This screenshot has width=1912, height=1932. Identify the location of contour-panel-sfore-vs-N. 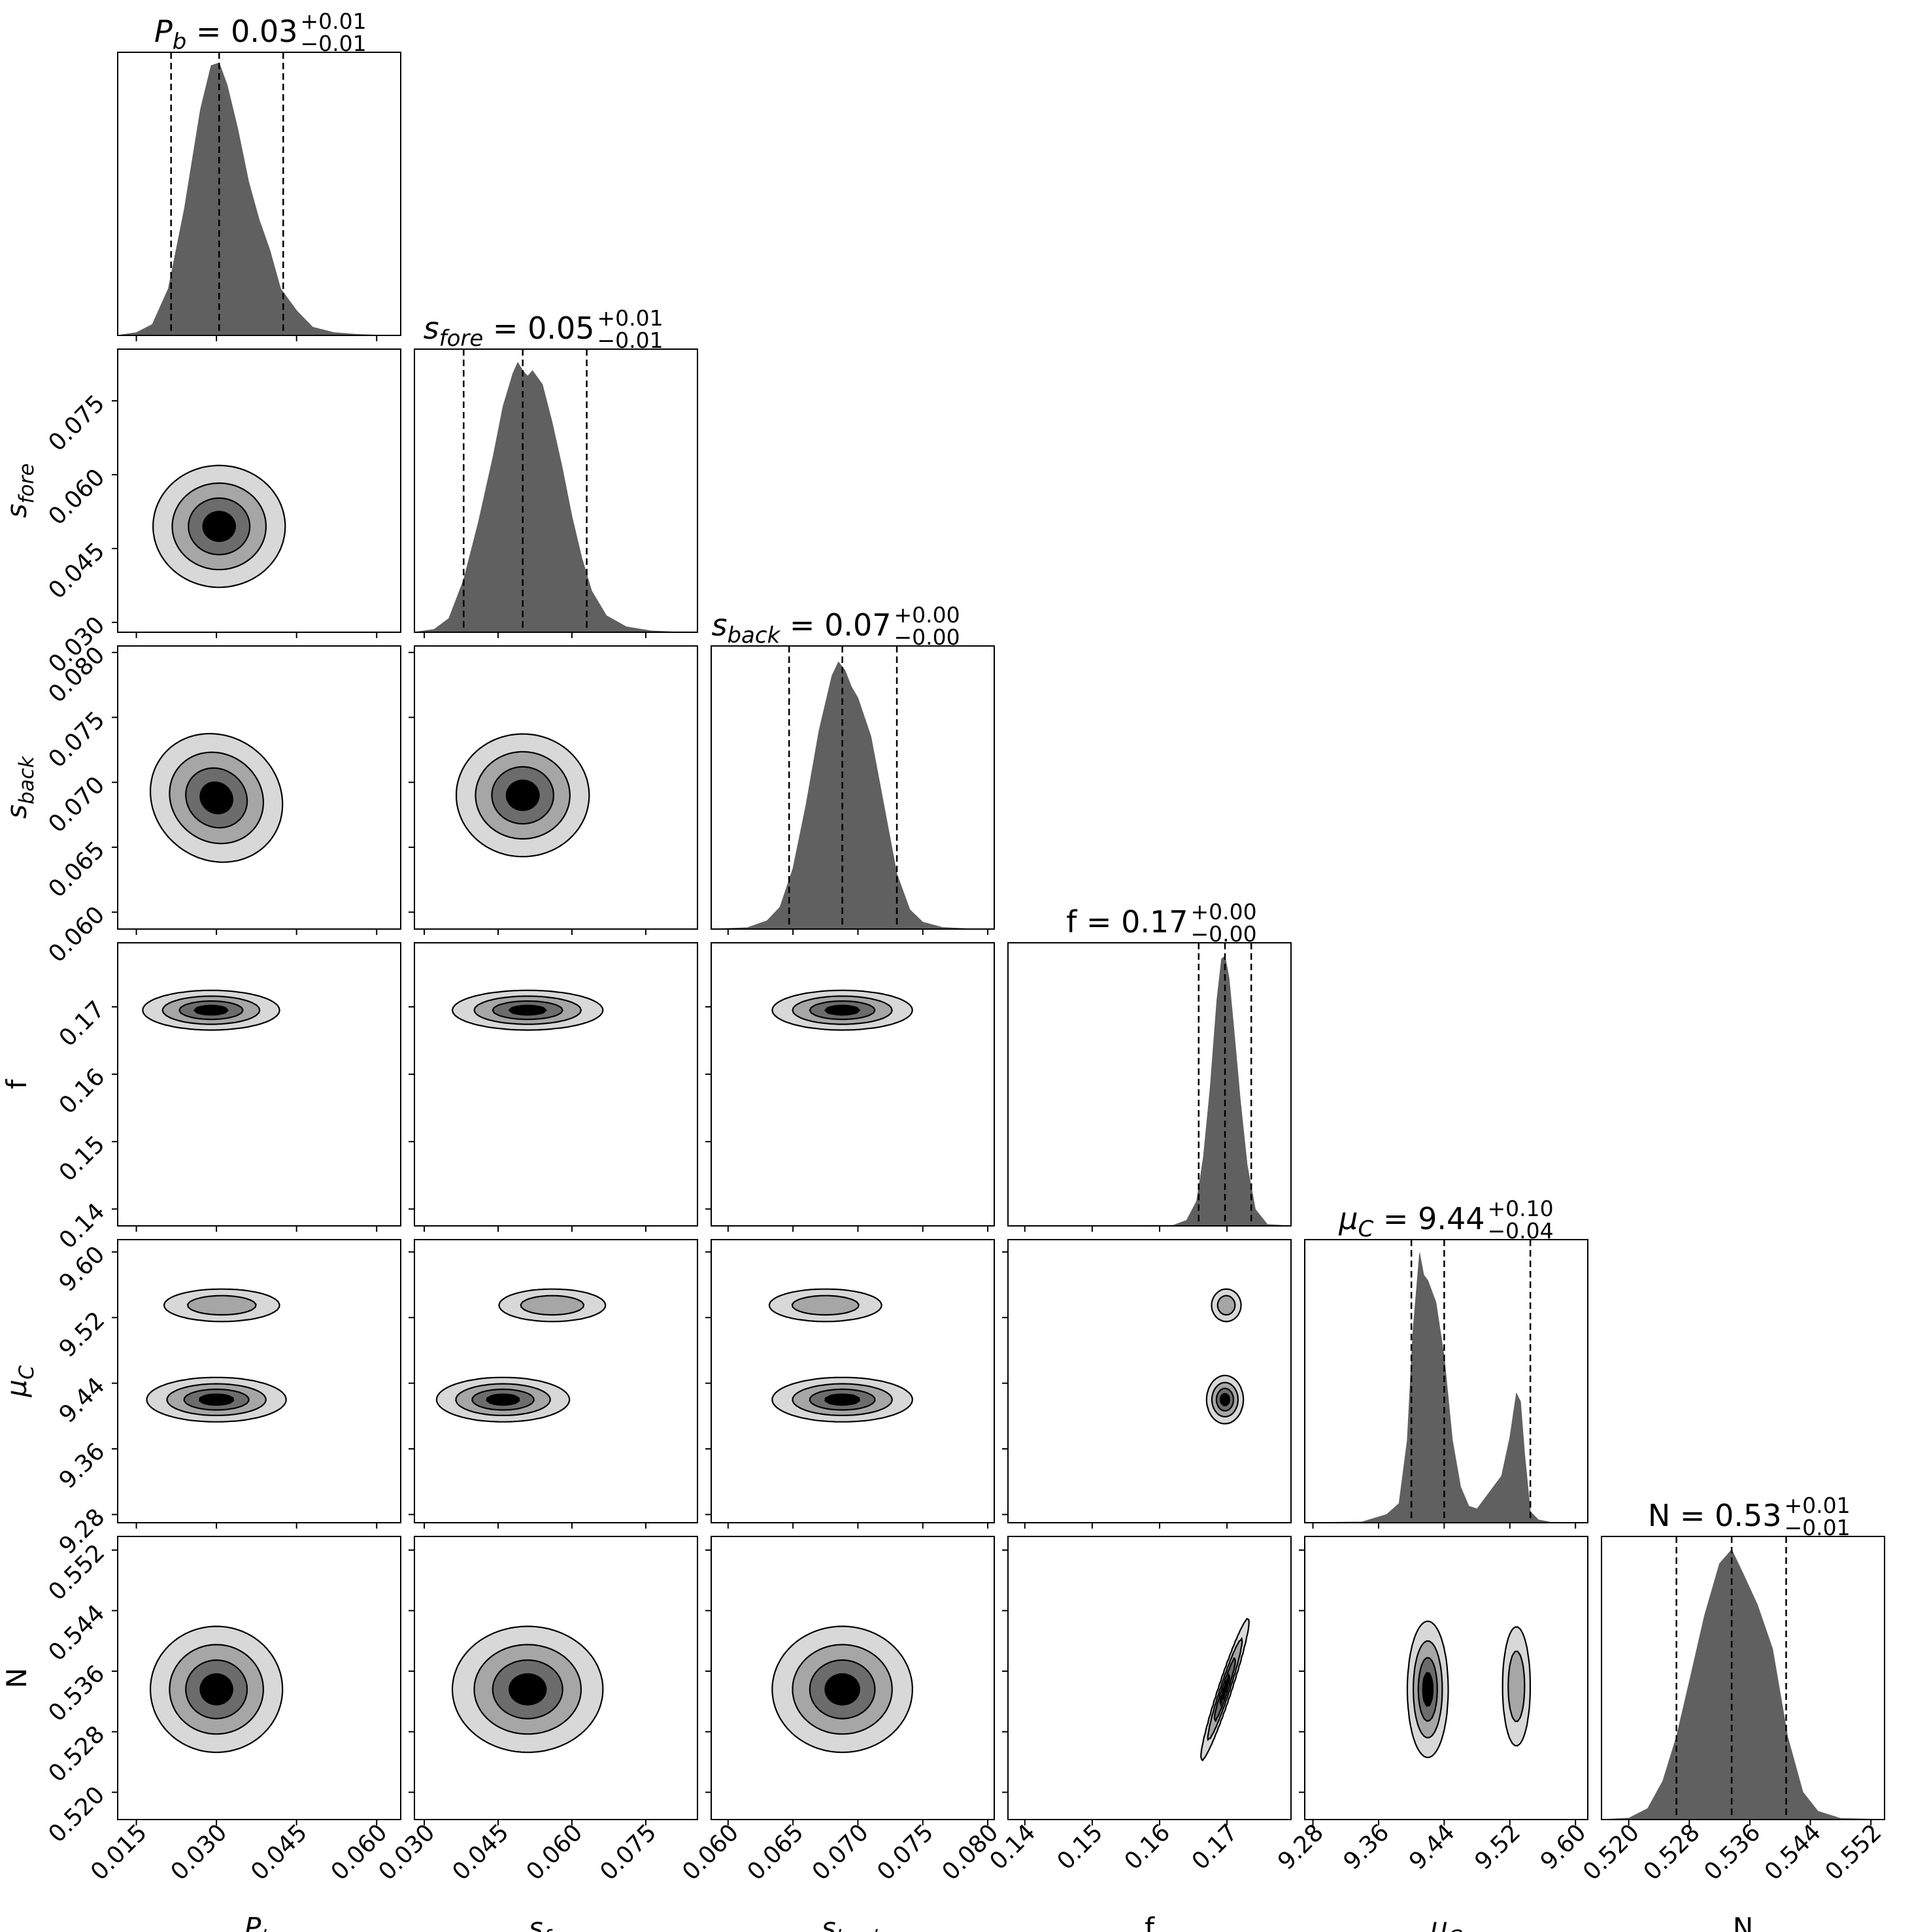
(553, 1680).